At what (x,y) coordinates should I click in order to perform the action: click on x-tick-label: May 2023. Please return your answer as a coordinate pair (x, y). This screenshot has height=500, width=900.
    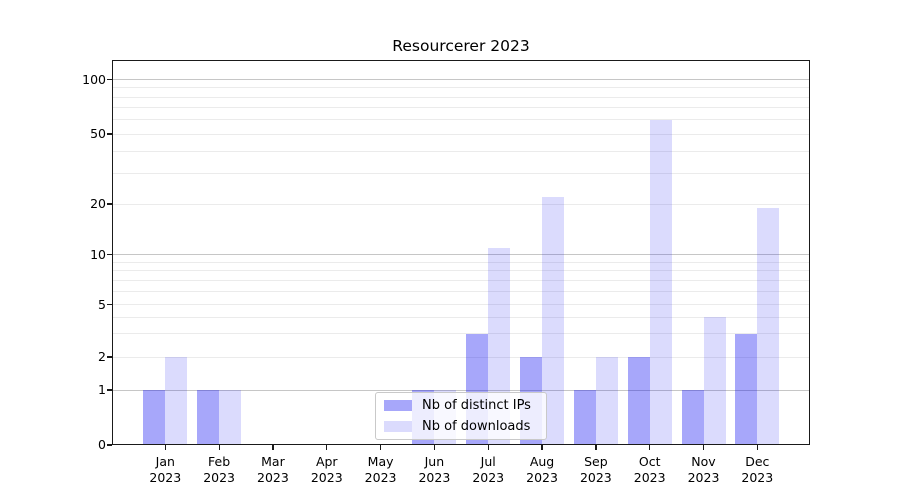
    Looking at the image, I should click on (380, 469).